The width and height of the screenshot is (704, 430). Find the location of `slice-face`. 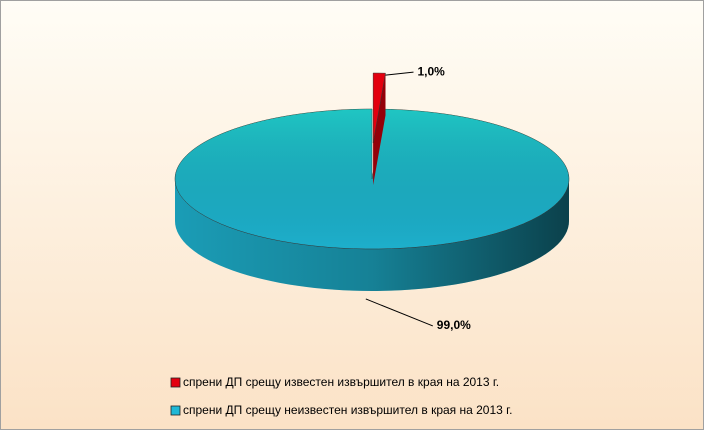

slice-face is located at coordinates (379, 129).